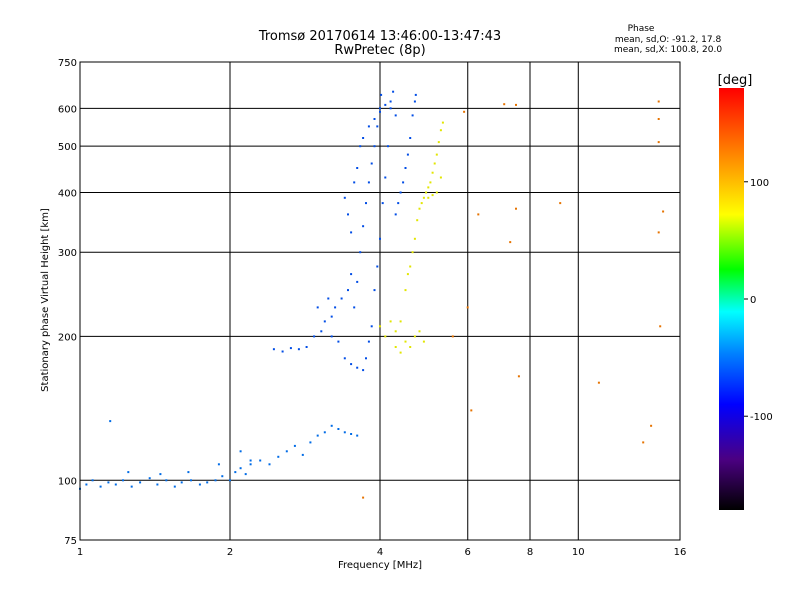  What do you see at coordinates (67, 109) in the screenshot?
I see `y-tick-label: 600` at bounding box center [67, 109].